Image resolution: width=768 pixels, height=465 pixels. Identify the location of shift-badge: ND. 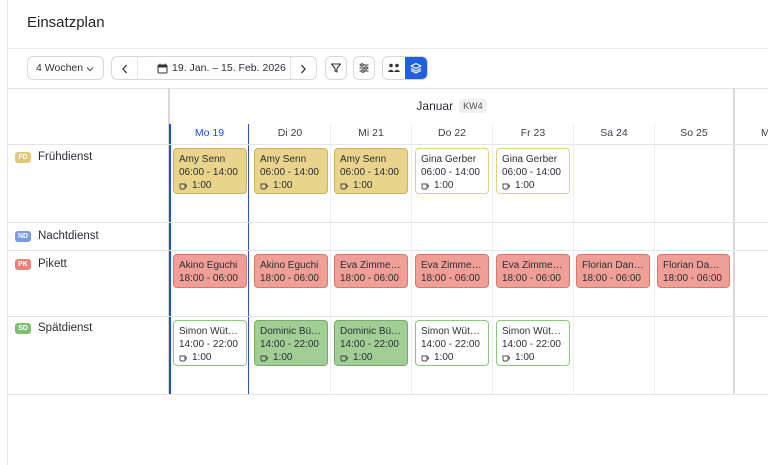
(23, 236).